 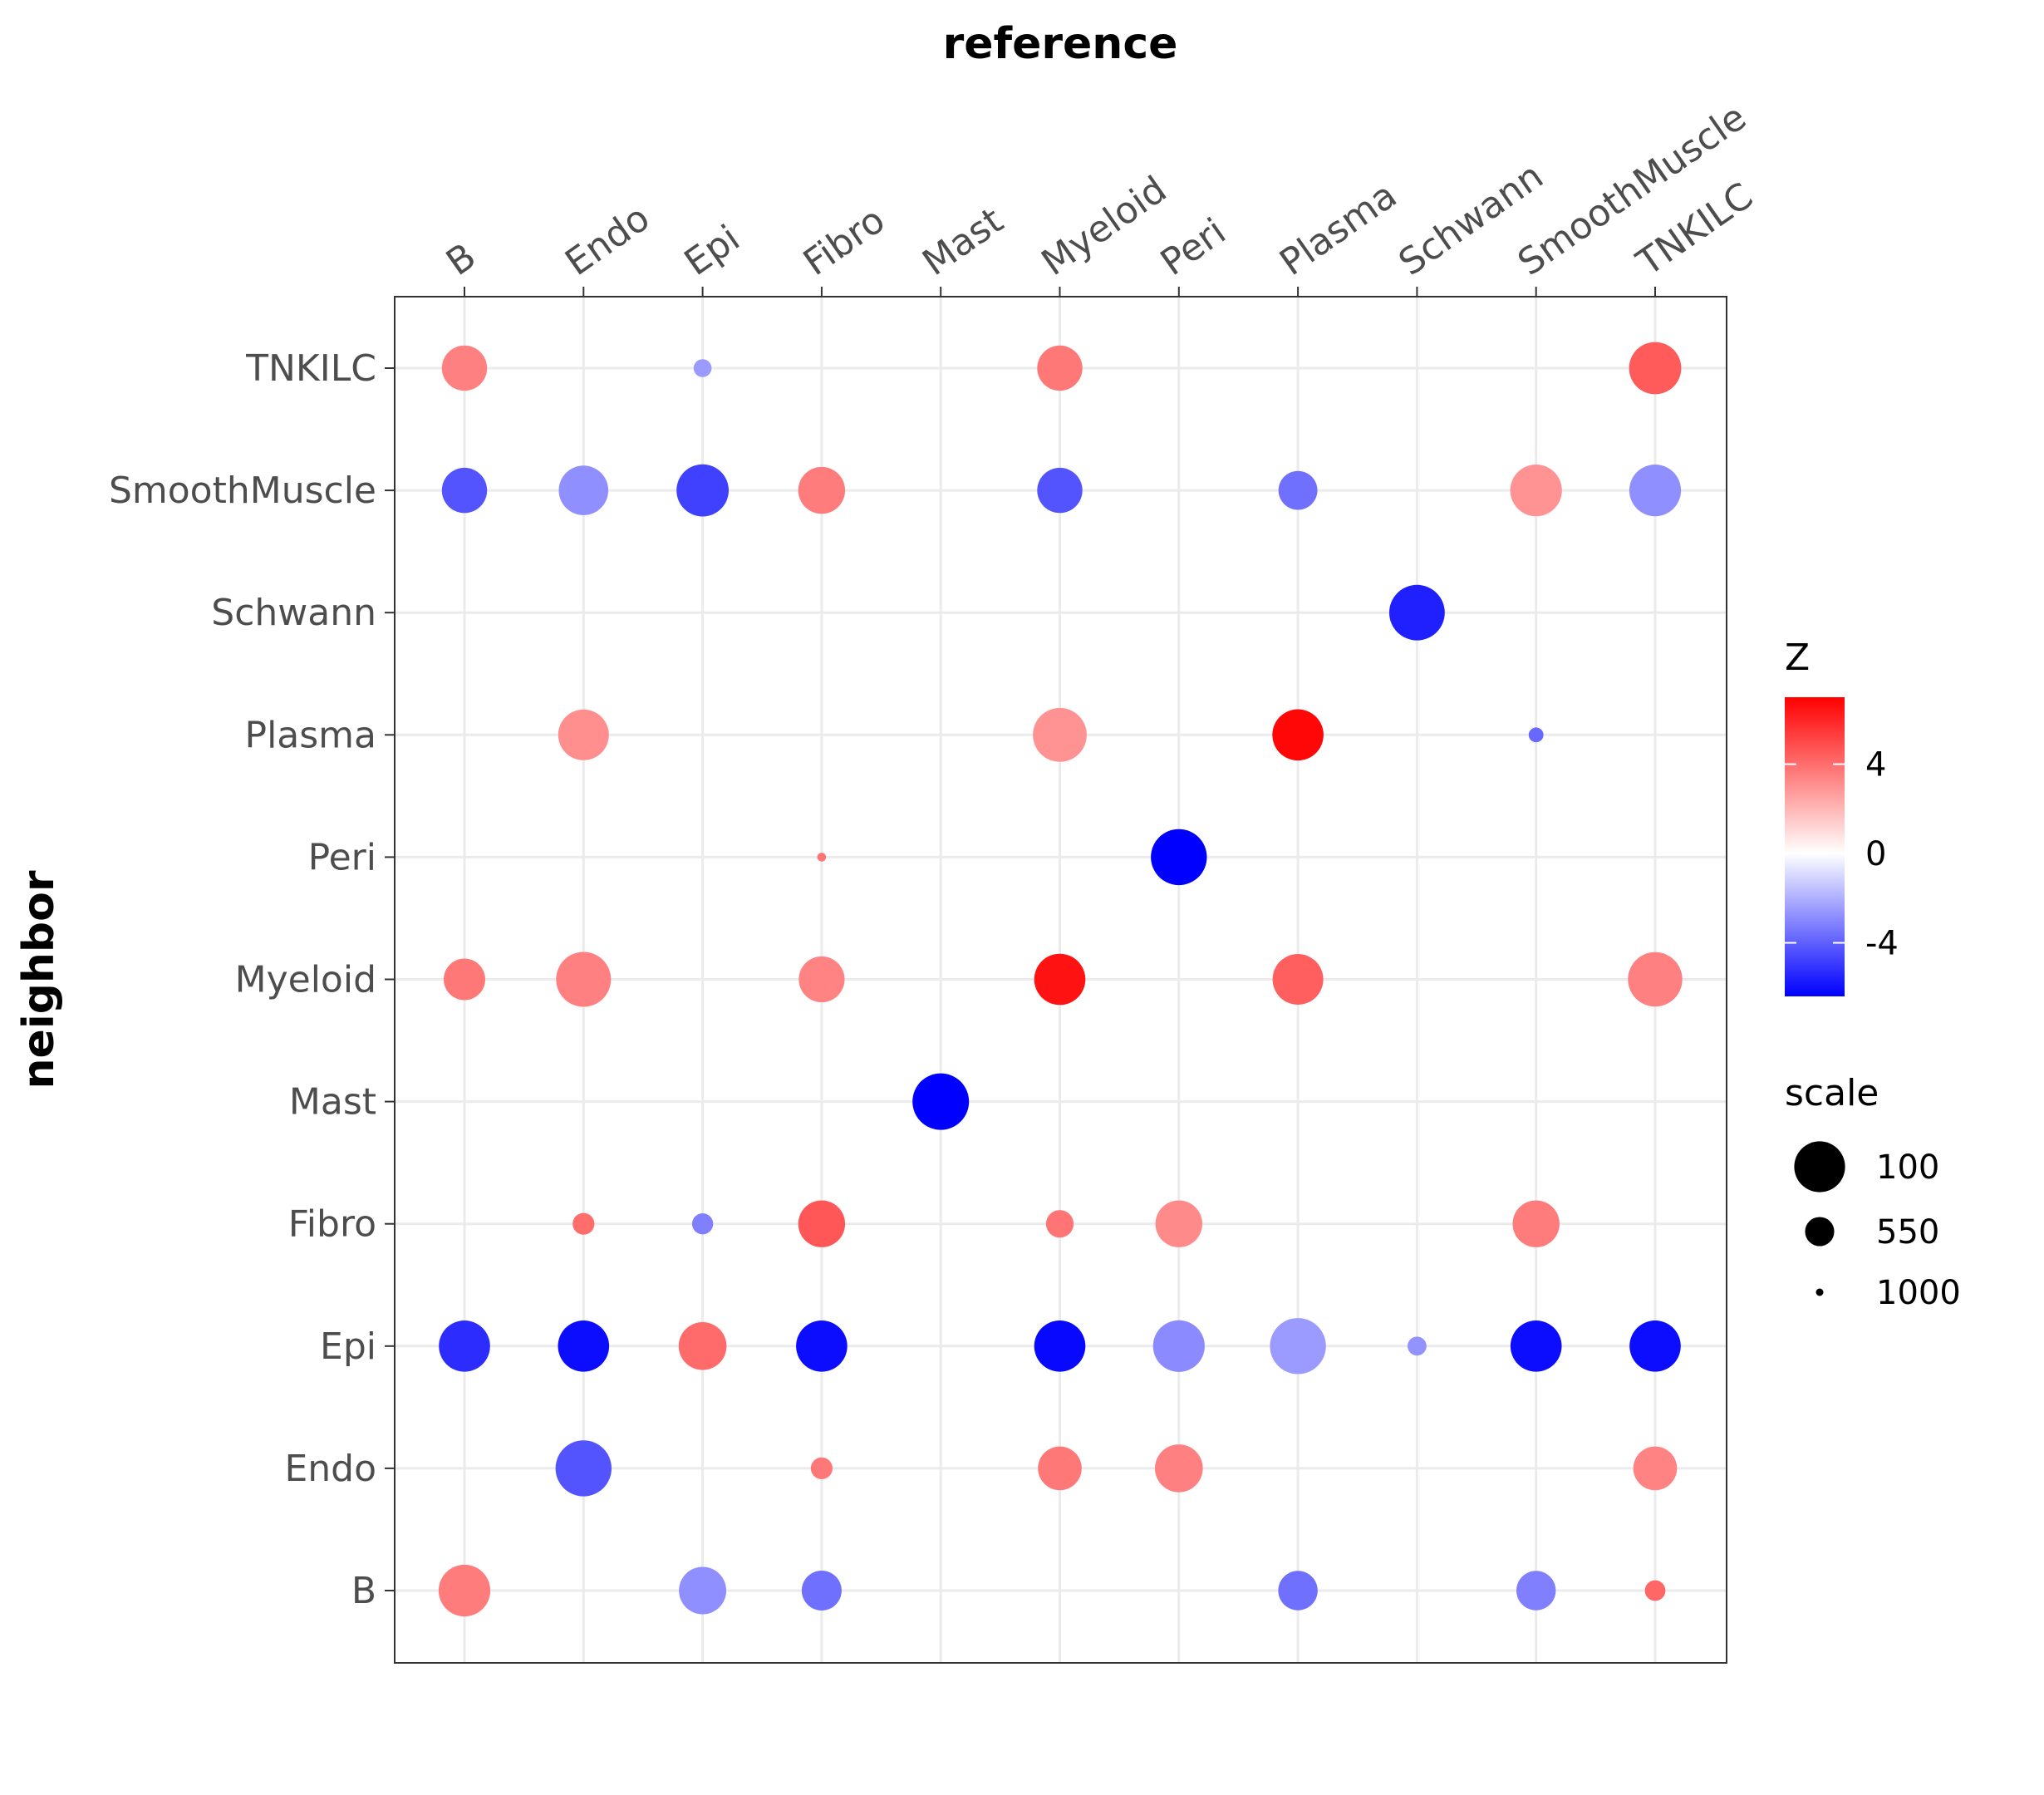 What do you see at coordinates (348, 1346) in the screenshot?
I see `y-tick-label: Epi` at bounding box center [348, 1346].